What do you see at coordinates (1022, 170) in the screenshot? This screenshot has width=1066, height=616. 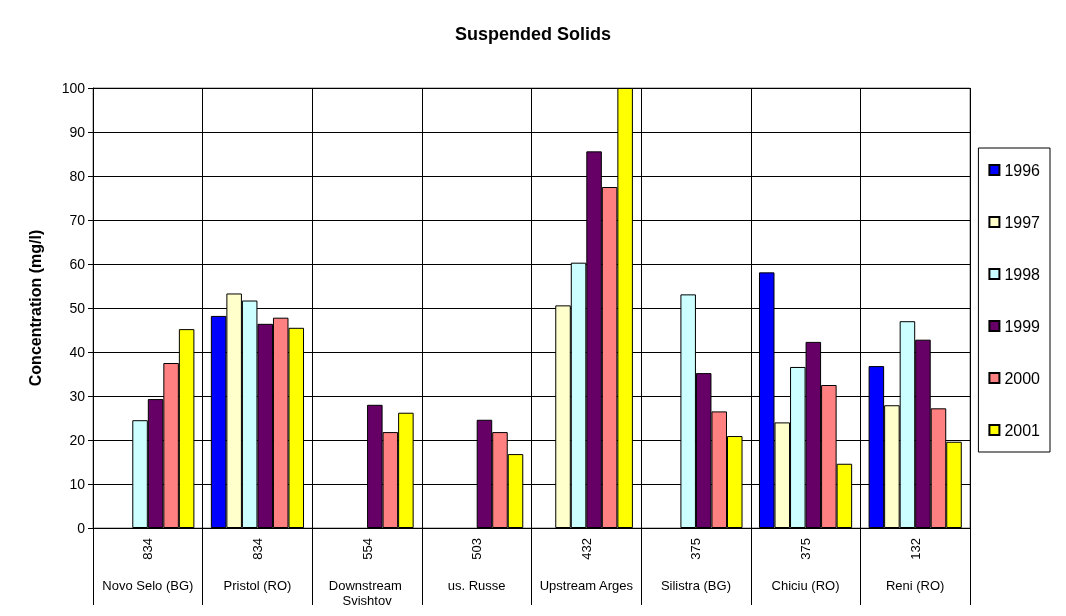 I see `legend-label: 1996` at bounding box center [1022, 170].